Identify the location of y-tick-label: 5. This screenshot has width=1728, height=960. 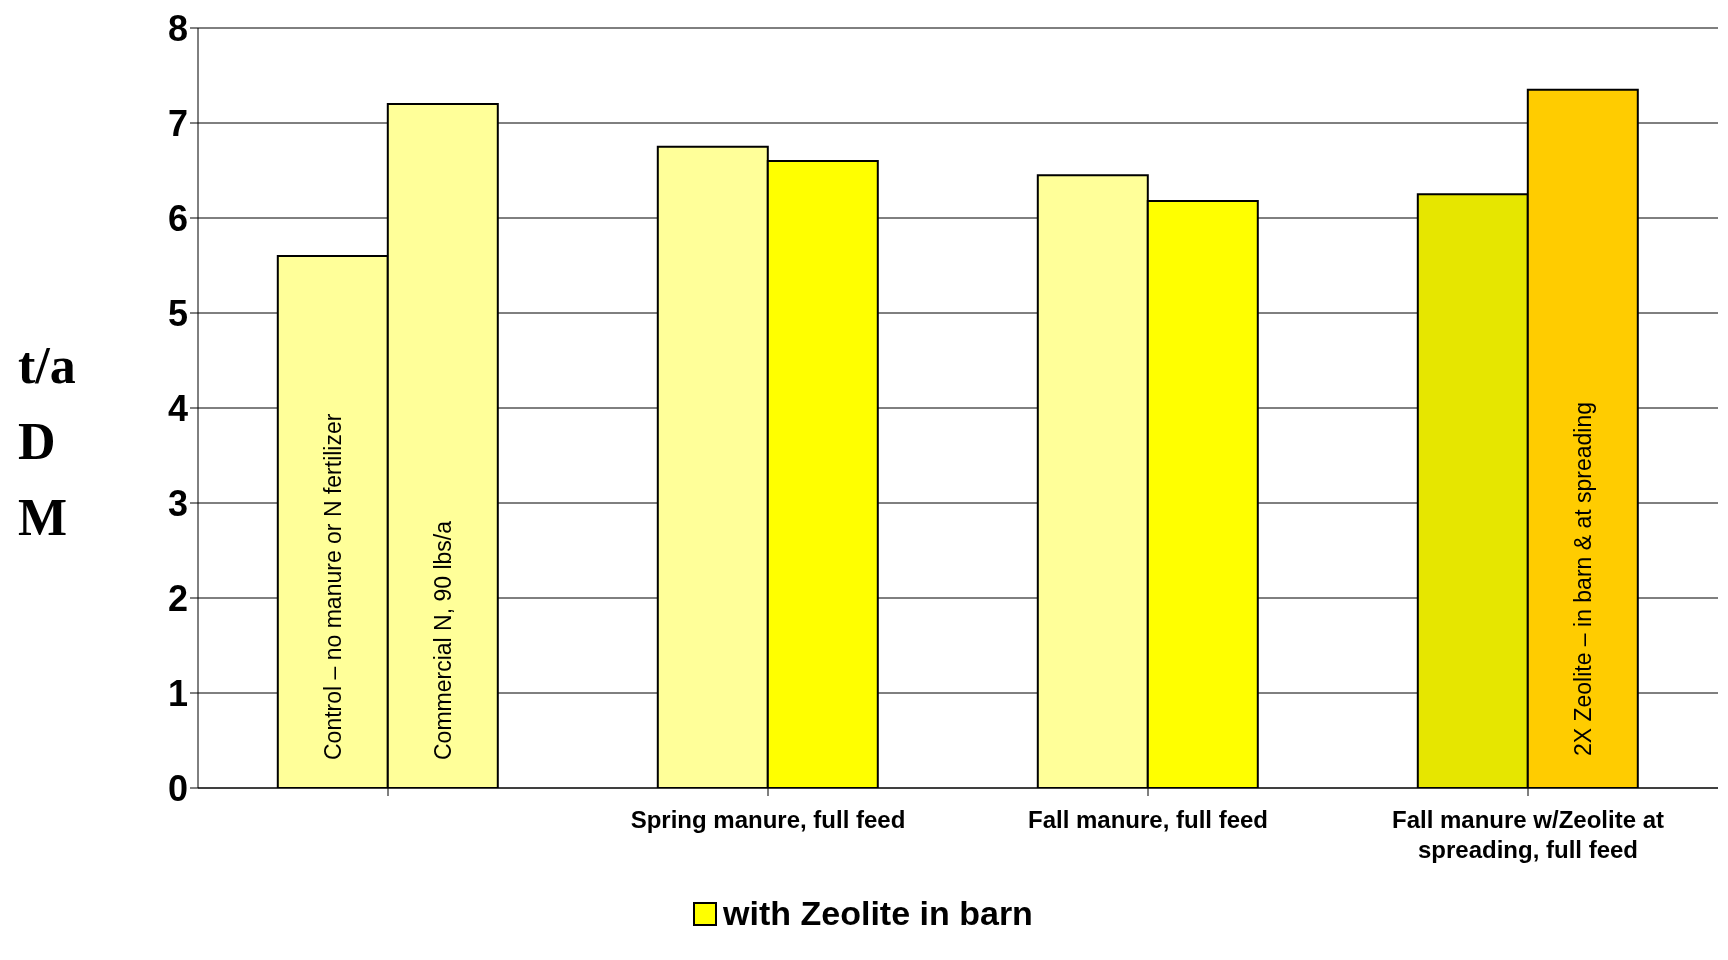
(177, 313).